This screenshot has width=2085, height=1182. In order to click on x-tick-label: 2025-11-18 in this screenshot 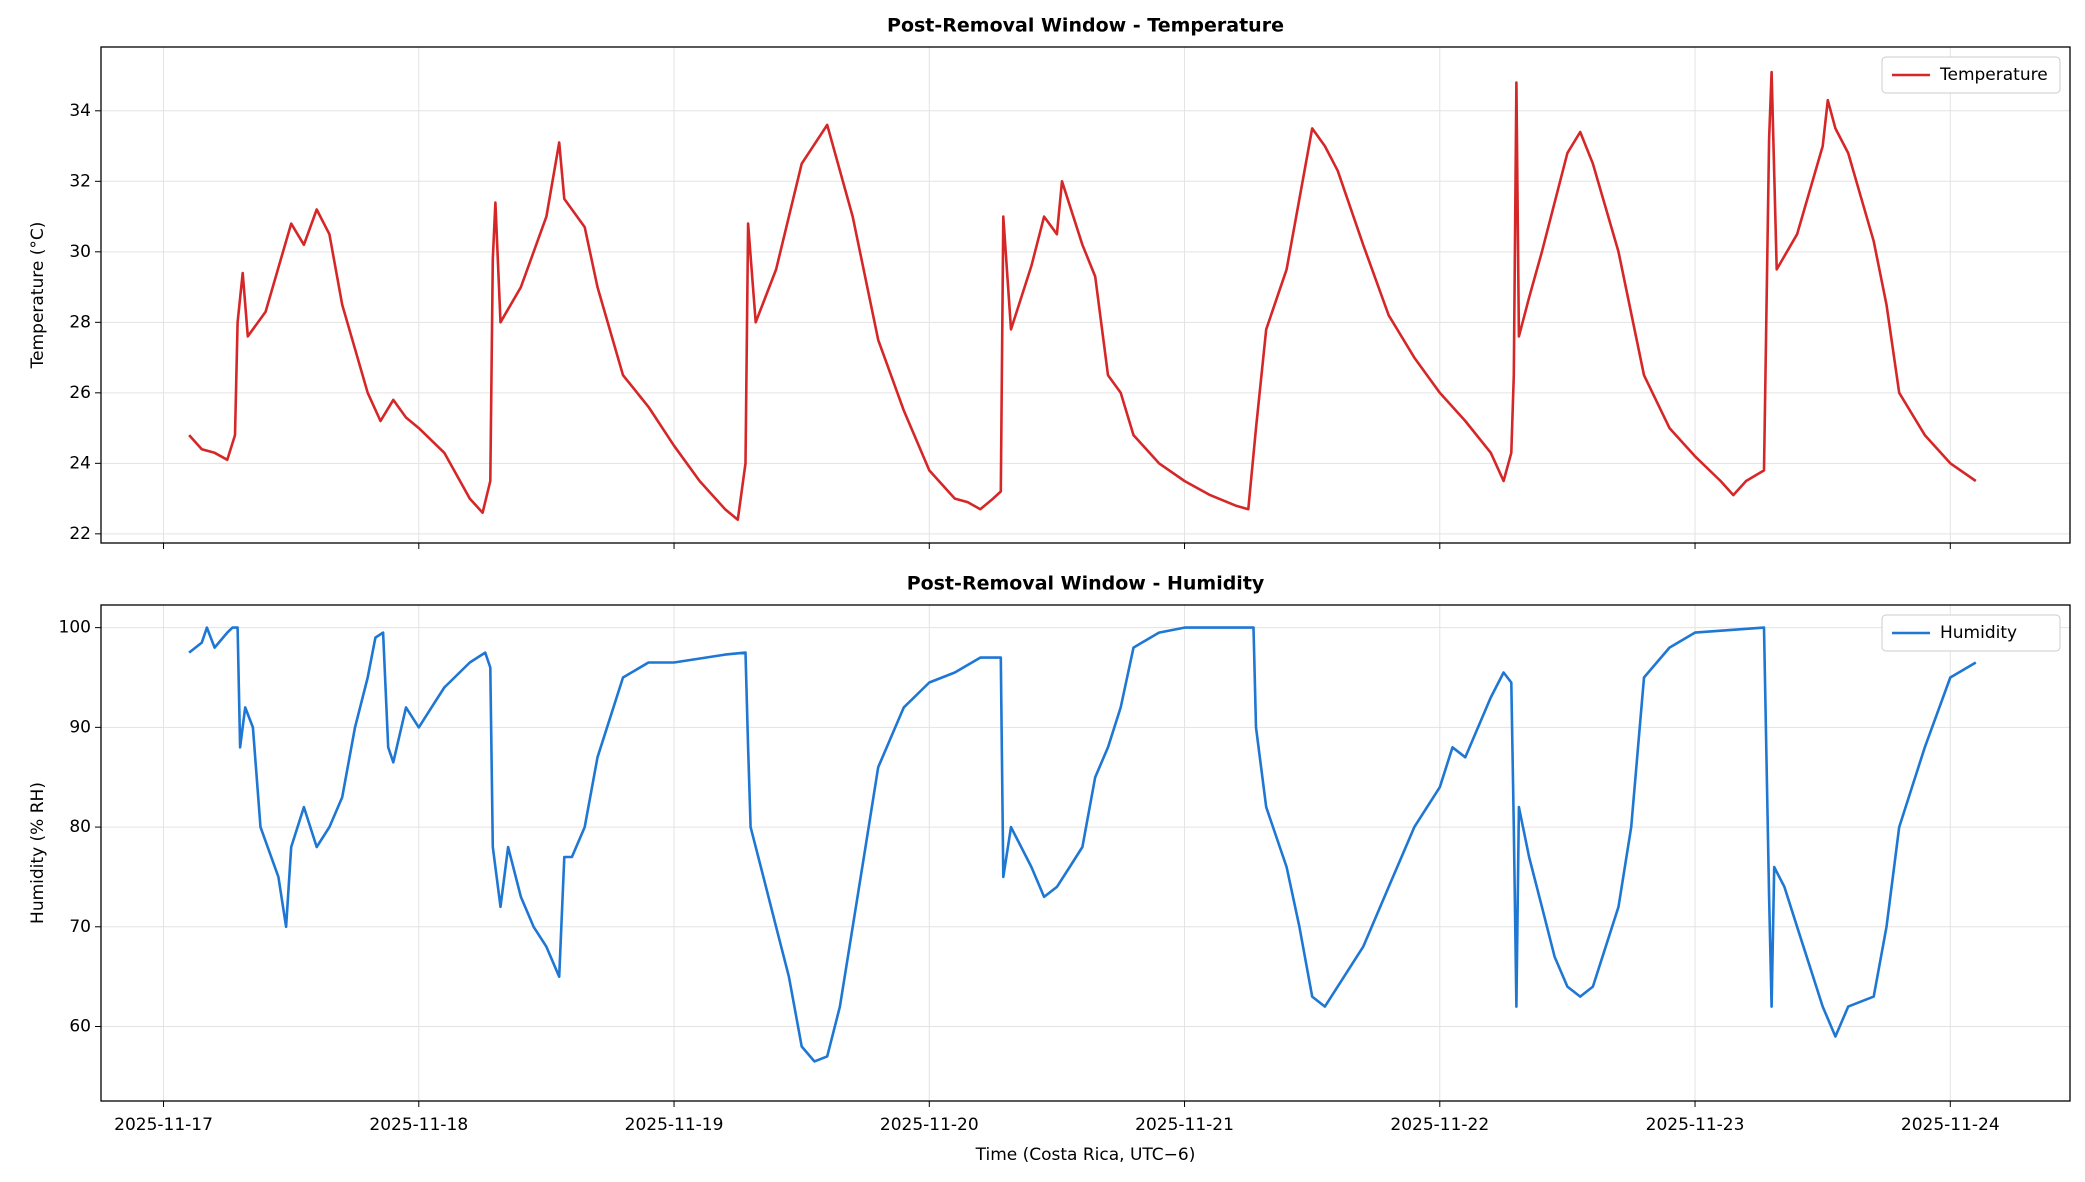, I will do `click(418, 1125)`.